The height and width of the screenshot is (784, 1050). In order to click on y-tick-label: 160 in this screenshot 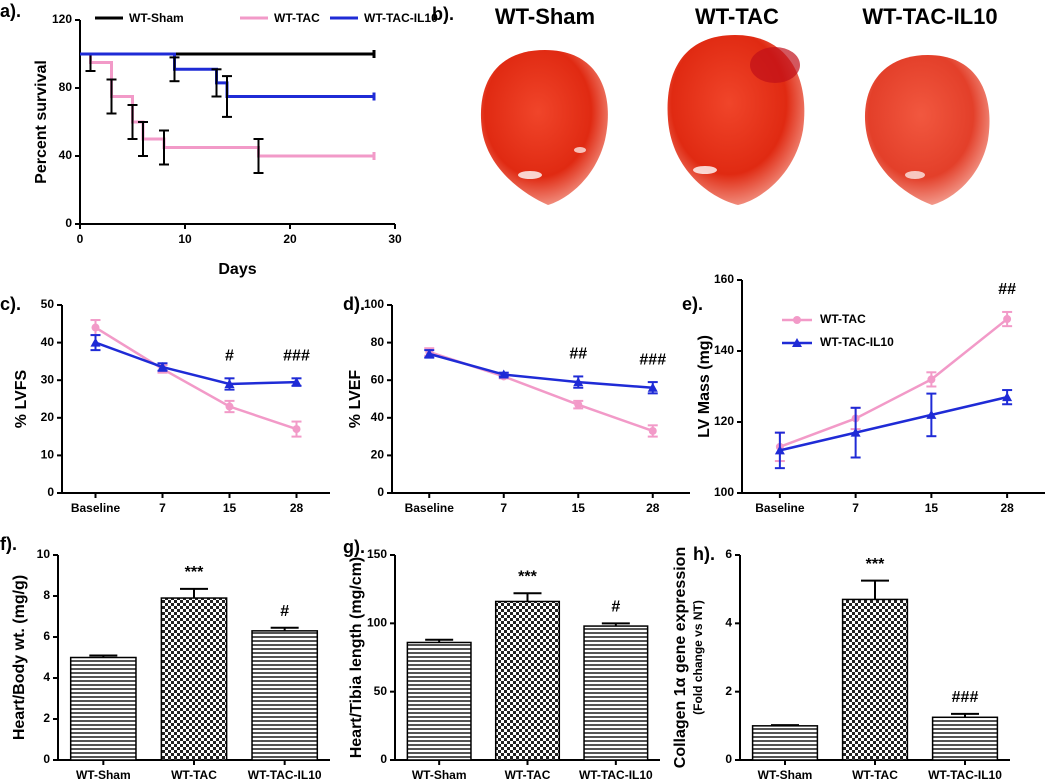, I will do `click(724, 279)`.